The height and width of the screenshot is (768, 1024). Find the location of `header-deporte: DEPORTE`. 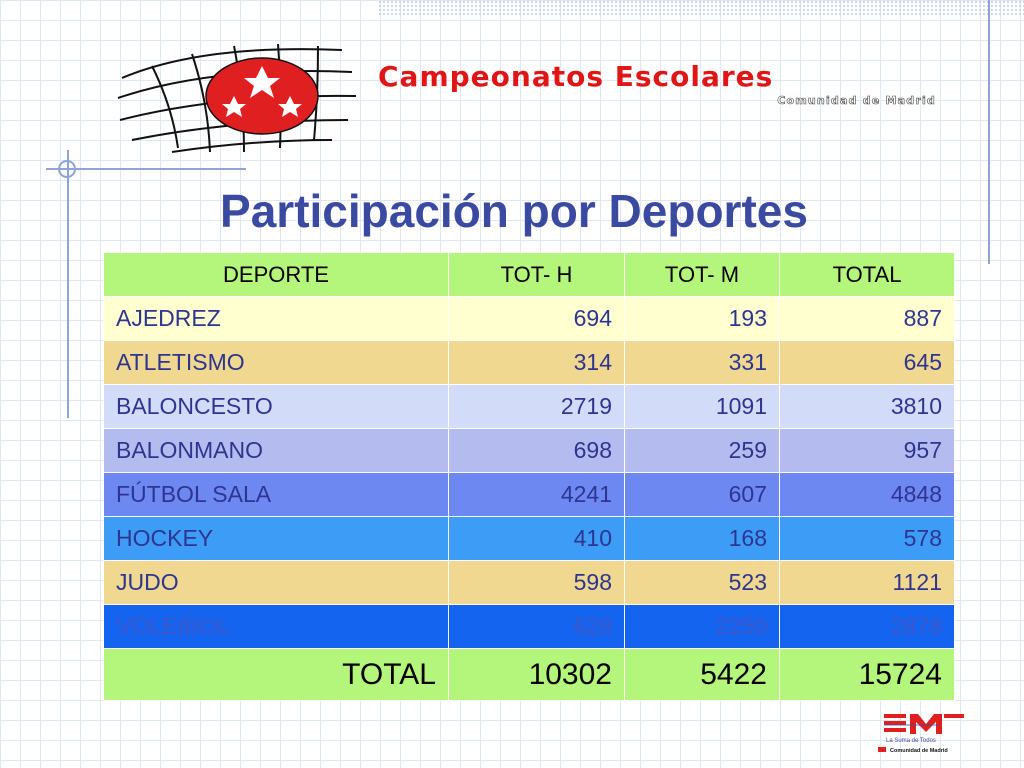

header-deporte: DEPORTE is located at coordinates (276, 274).